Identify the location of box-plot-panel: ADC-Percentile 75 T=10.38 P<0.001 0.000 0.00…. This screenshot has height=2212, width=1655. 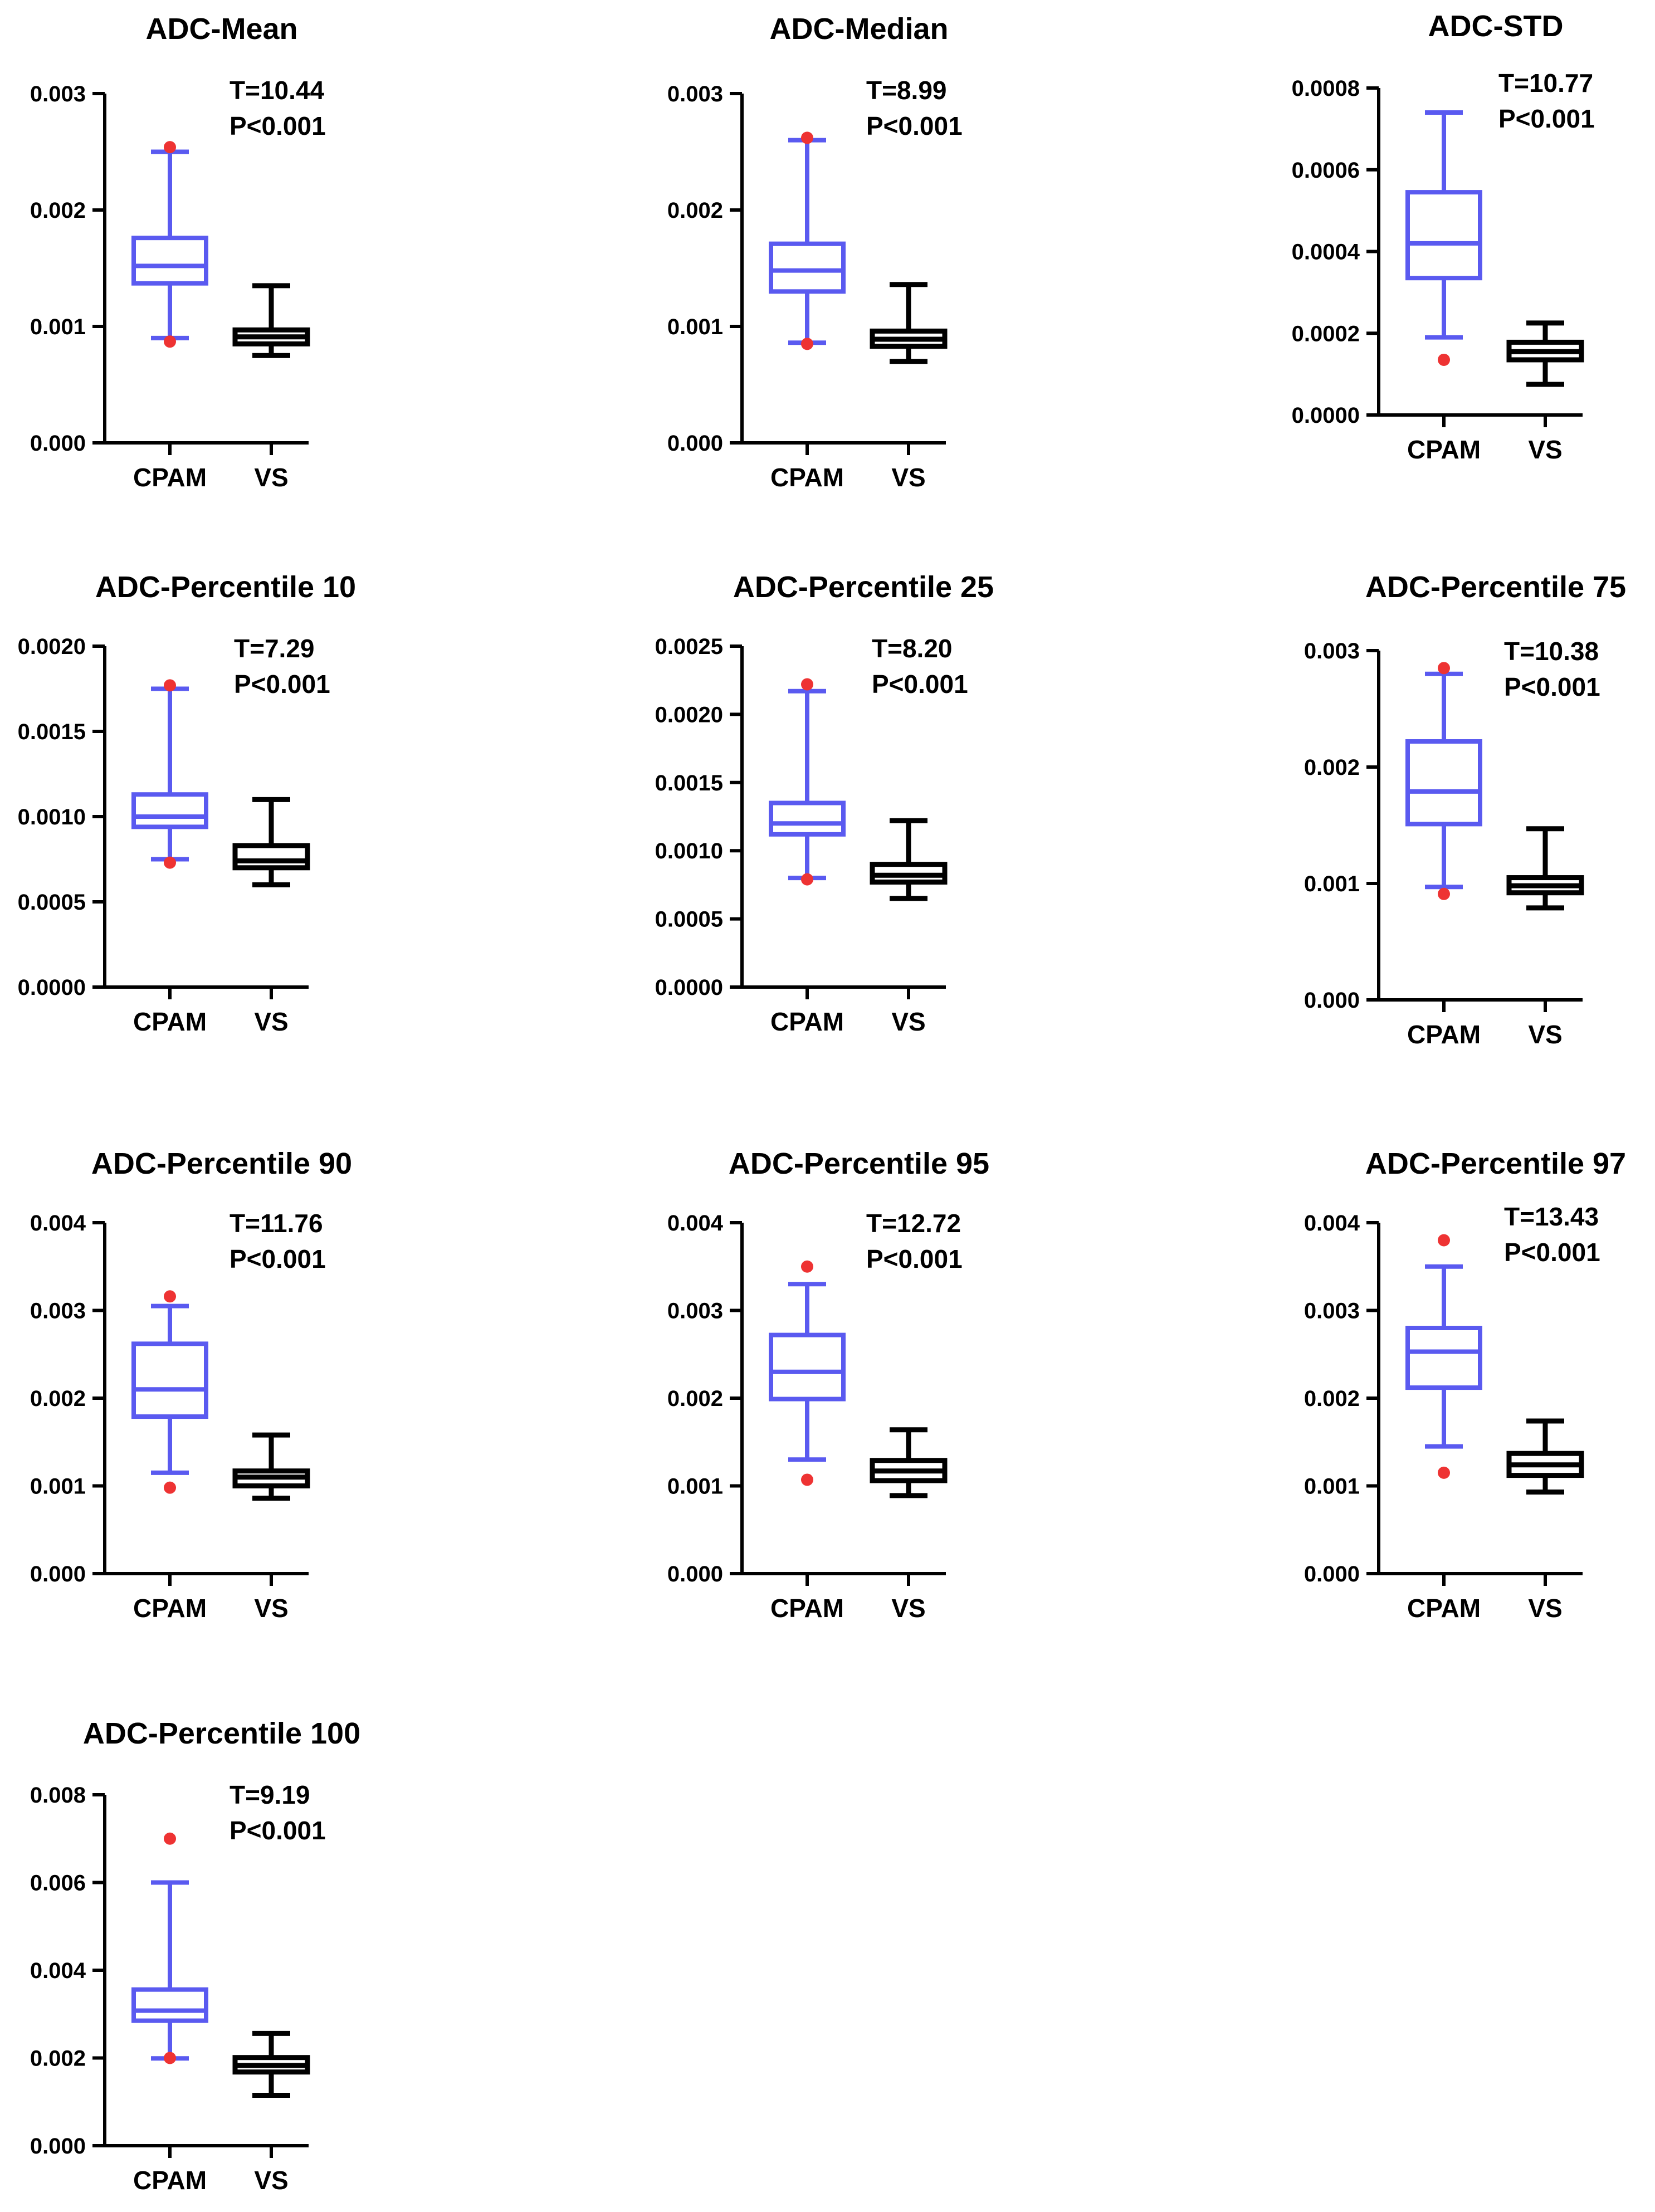
(1465, 809).